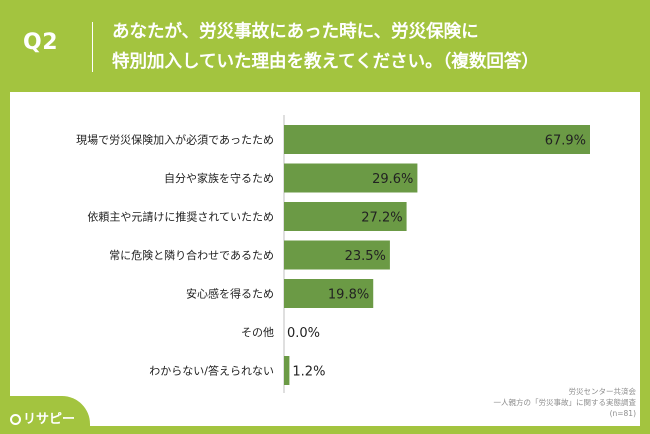 This screenshot has height=434, width=650. I want to click on brand-circle-icon, so click(15, 419).